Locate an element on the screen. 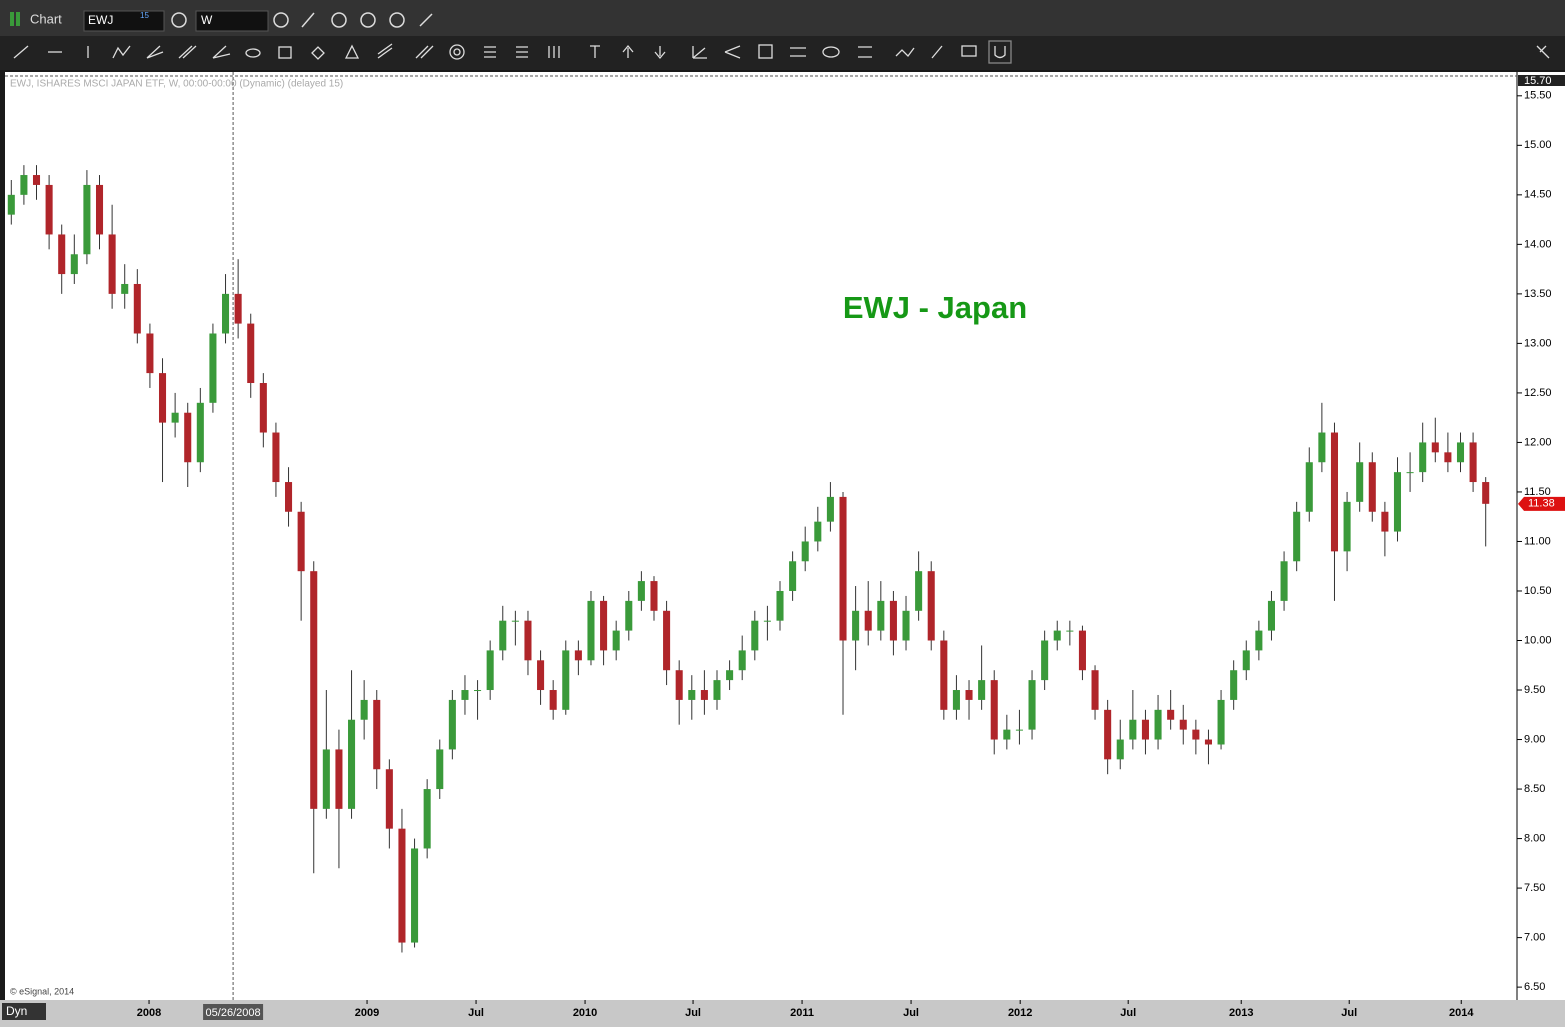 This screenshot has height=1027, width=1565. y-tick-label: 8.00 is located at coordinates (1534, 838).